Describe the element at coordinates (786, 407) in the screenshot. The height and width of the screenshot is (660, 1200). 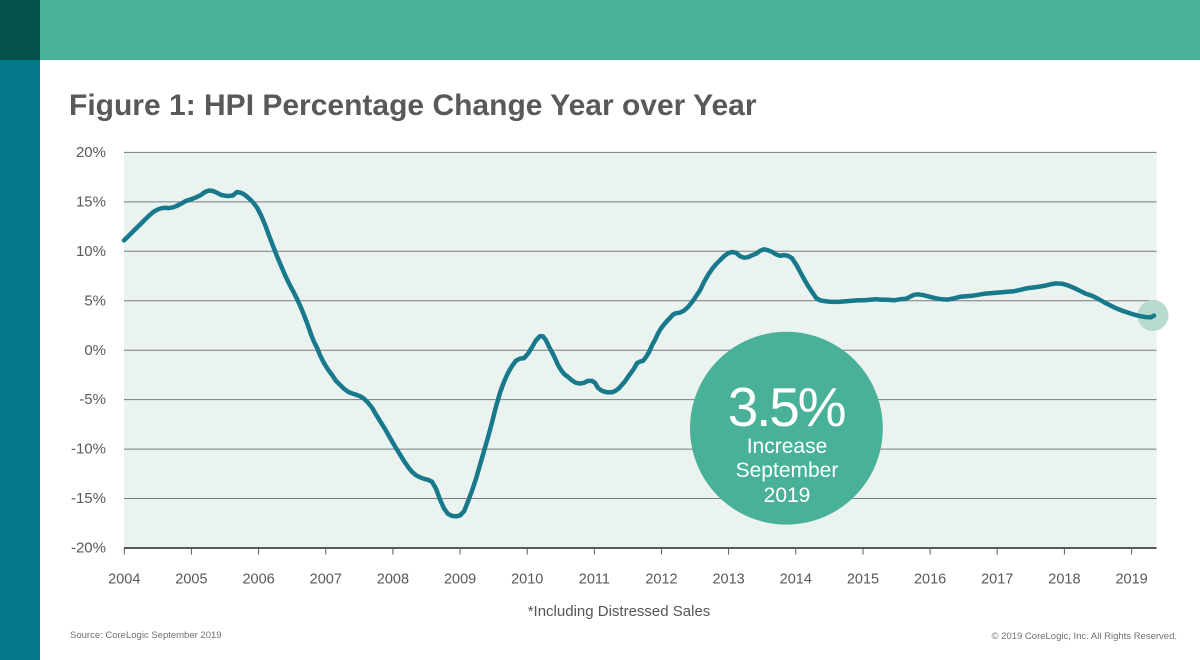
I see `svg-text: 3.5%` at that location.